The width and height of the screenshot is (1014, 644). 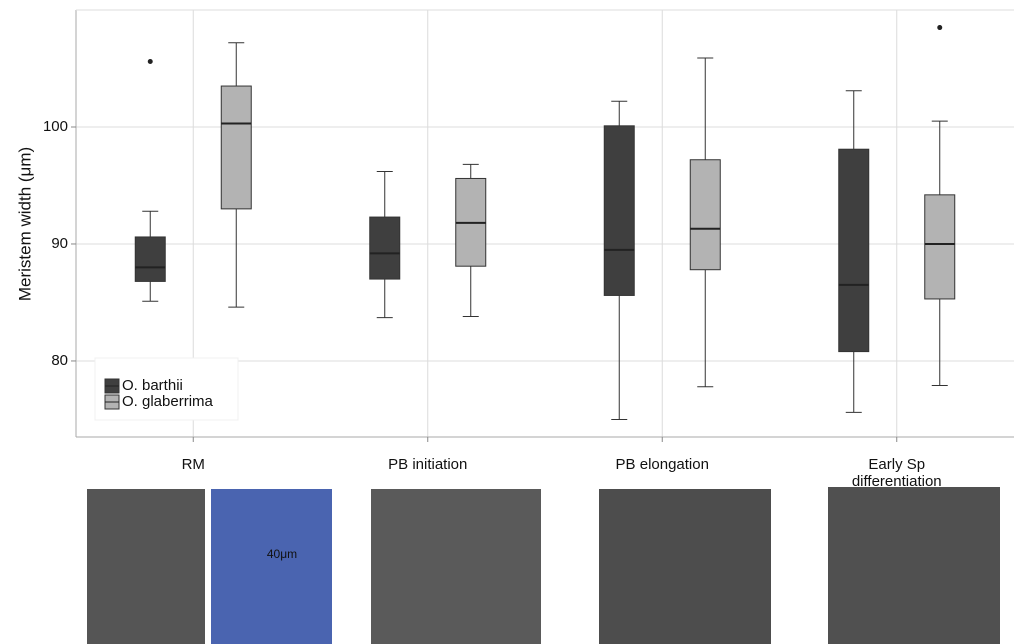 What do you see at coordinates (55, 126) in the screenshot?
I see `y-tick-label: 100` at bounding box center [55, 126].